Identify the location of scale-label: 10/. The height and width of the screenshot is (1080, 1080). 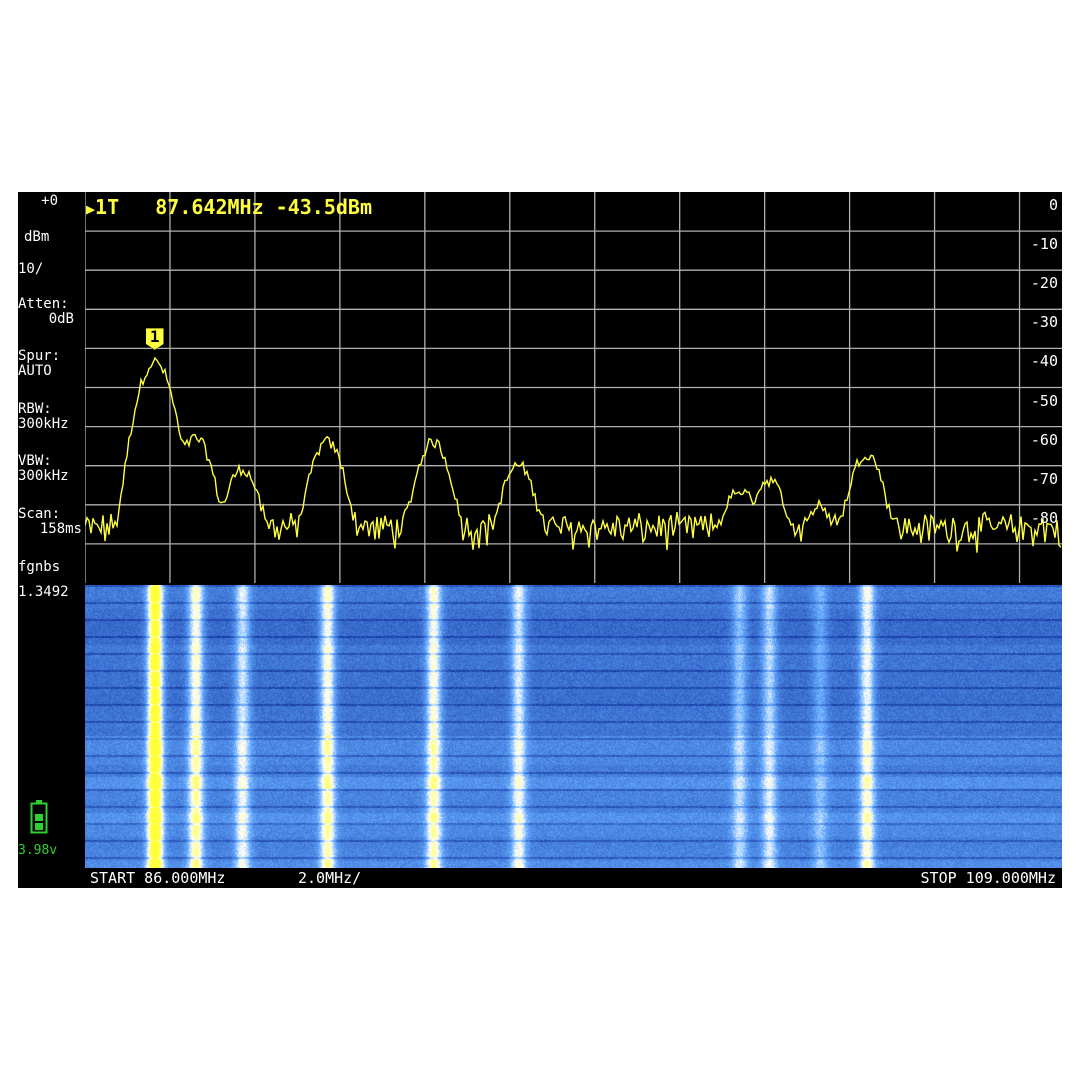
(31, 269).